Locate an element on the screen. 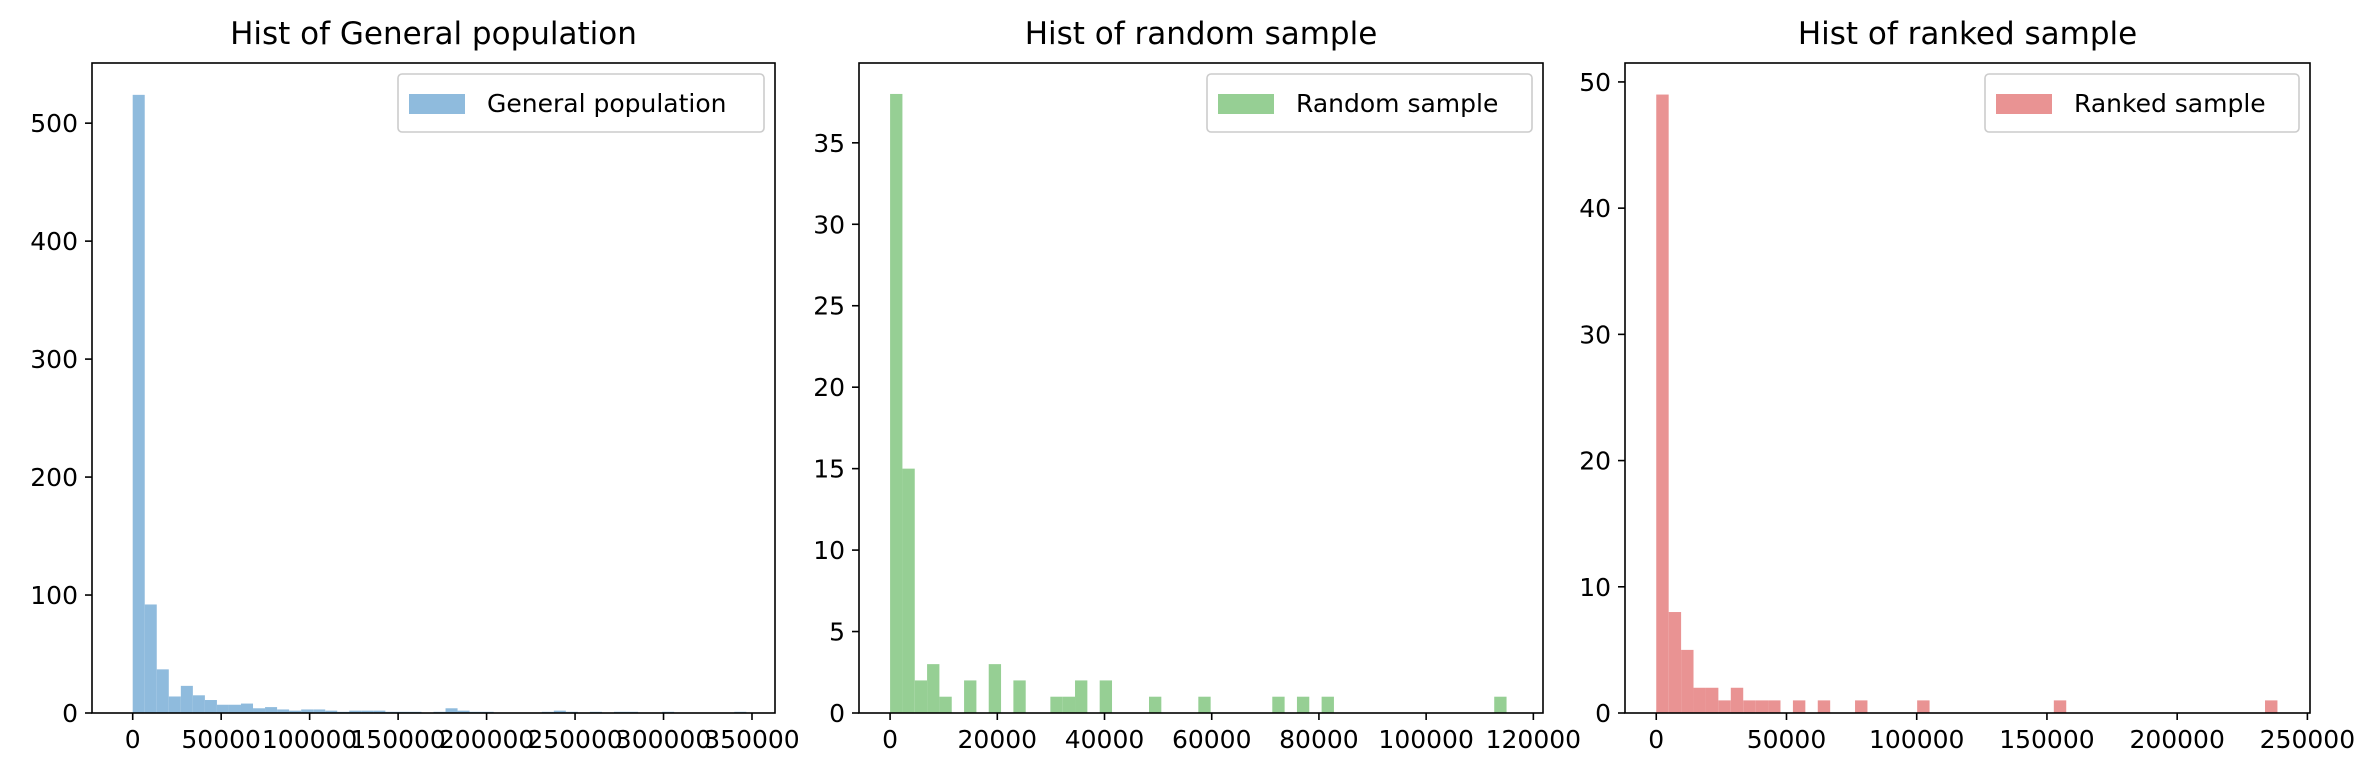  x-tick-label: 300000 is located at coordinates (663, 739).